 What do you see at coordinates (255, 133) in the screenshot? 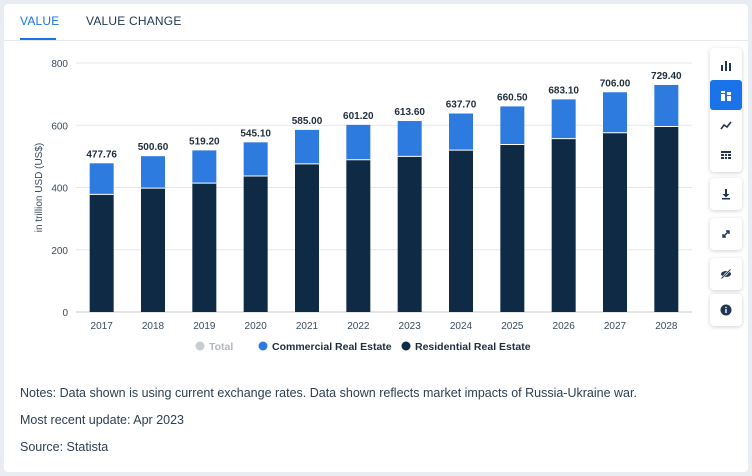
I see `total-label-2020: 545.10` at bounding box center [255, 133].